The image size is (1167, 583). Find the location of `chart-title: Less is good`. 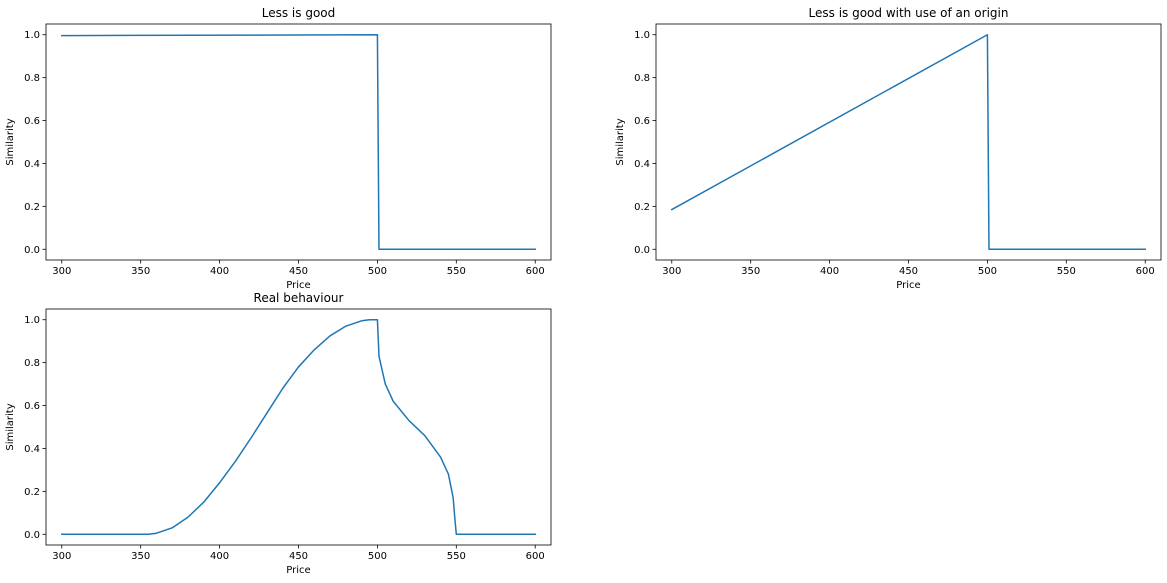

chart-title: Less is good is located at coordinates (299, 13).